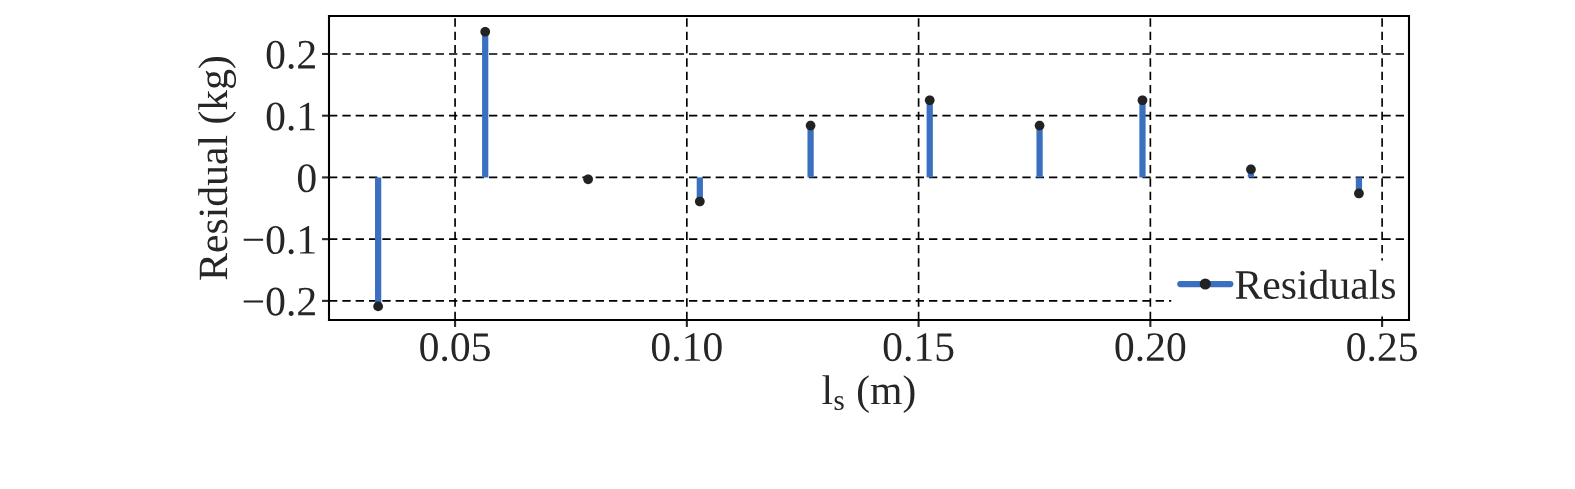 This screenshot has width=1575, height=489. What do you see at coordinates (1382, 347) in the screenshot?
I see `x-tick-label: 0.25` at bounding box center [1382, 347].